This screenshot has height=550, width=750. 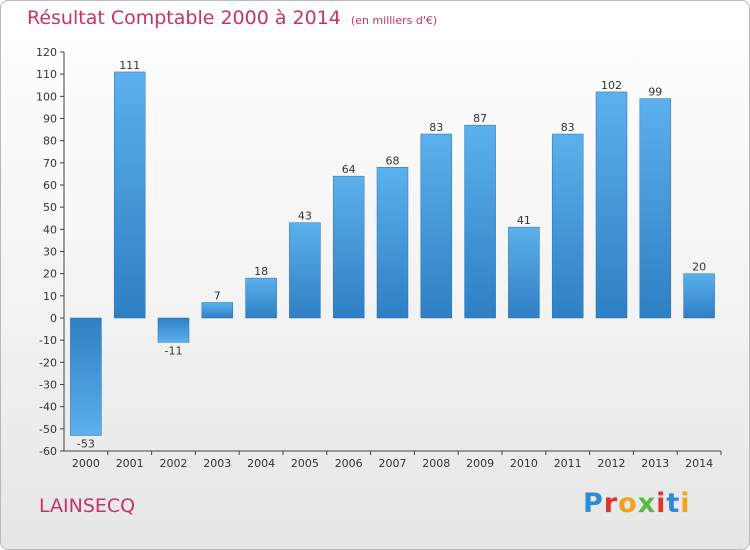 What do you see at coordinates (48, 362) in the screenshot?
I see `y-tick-label: -20` at bounding box center [48, 362].